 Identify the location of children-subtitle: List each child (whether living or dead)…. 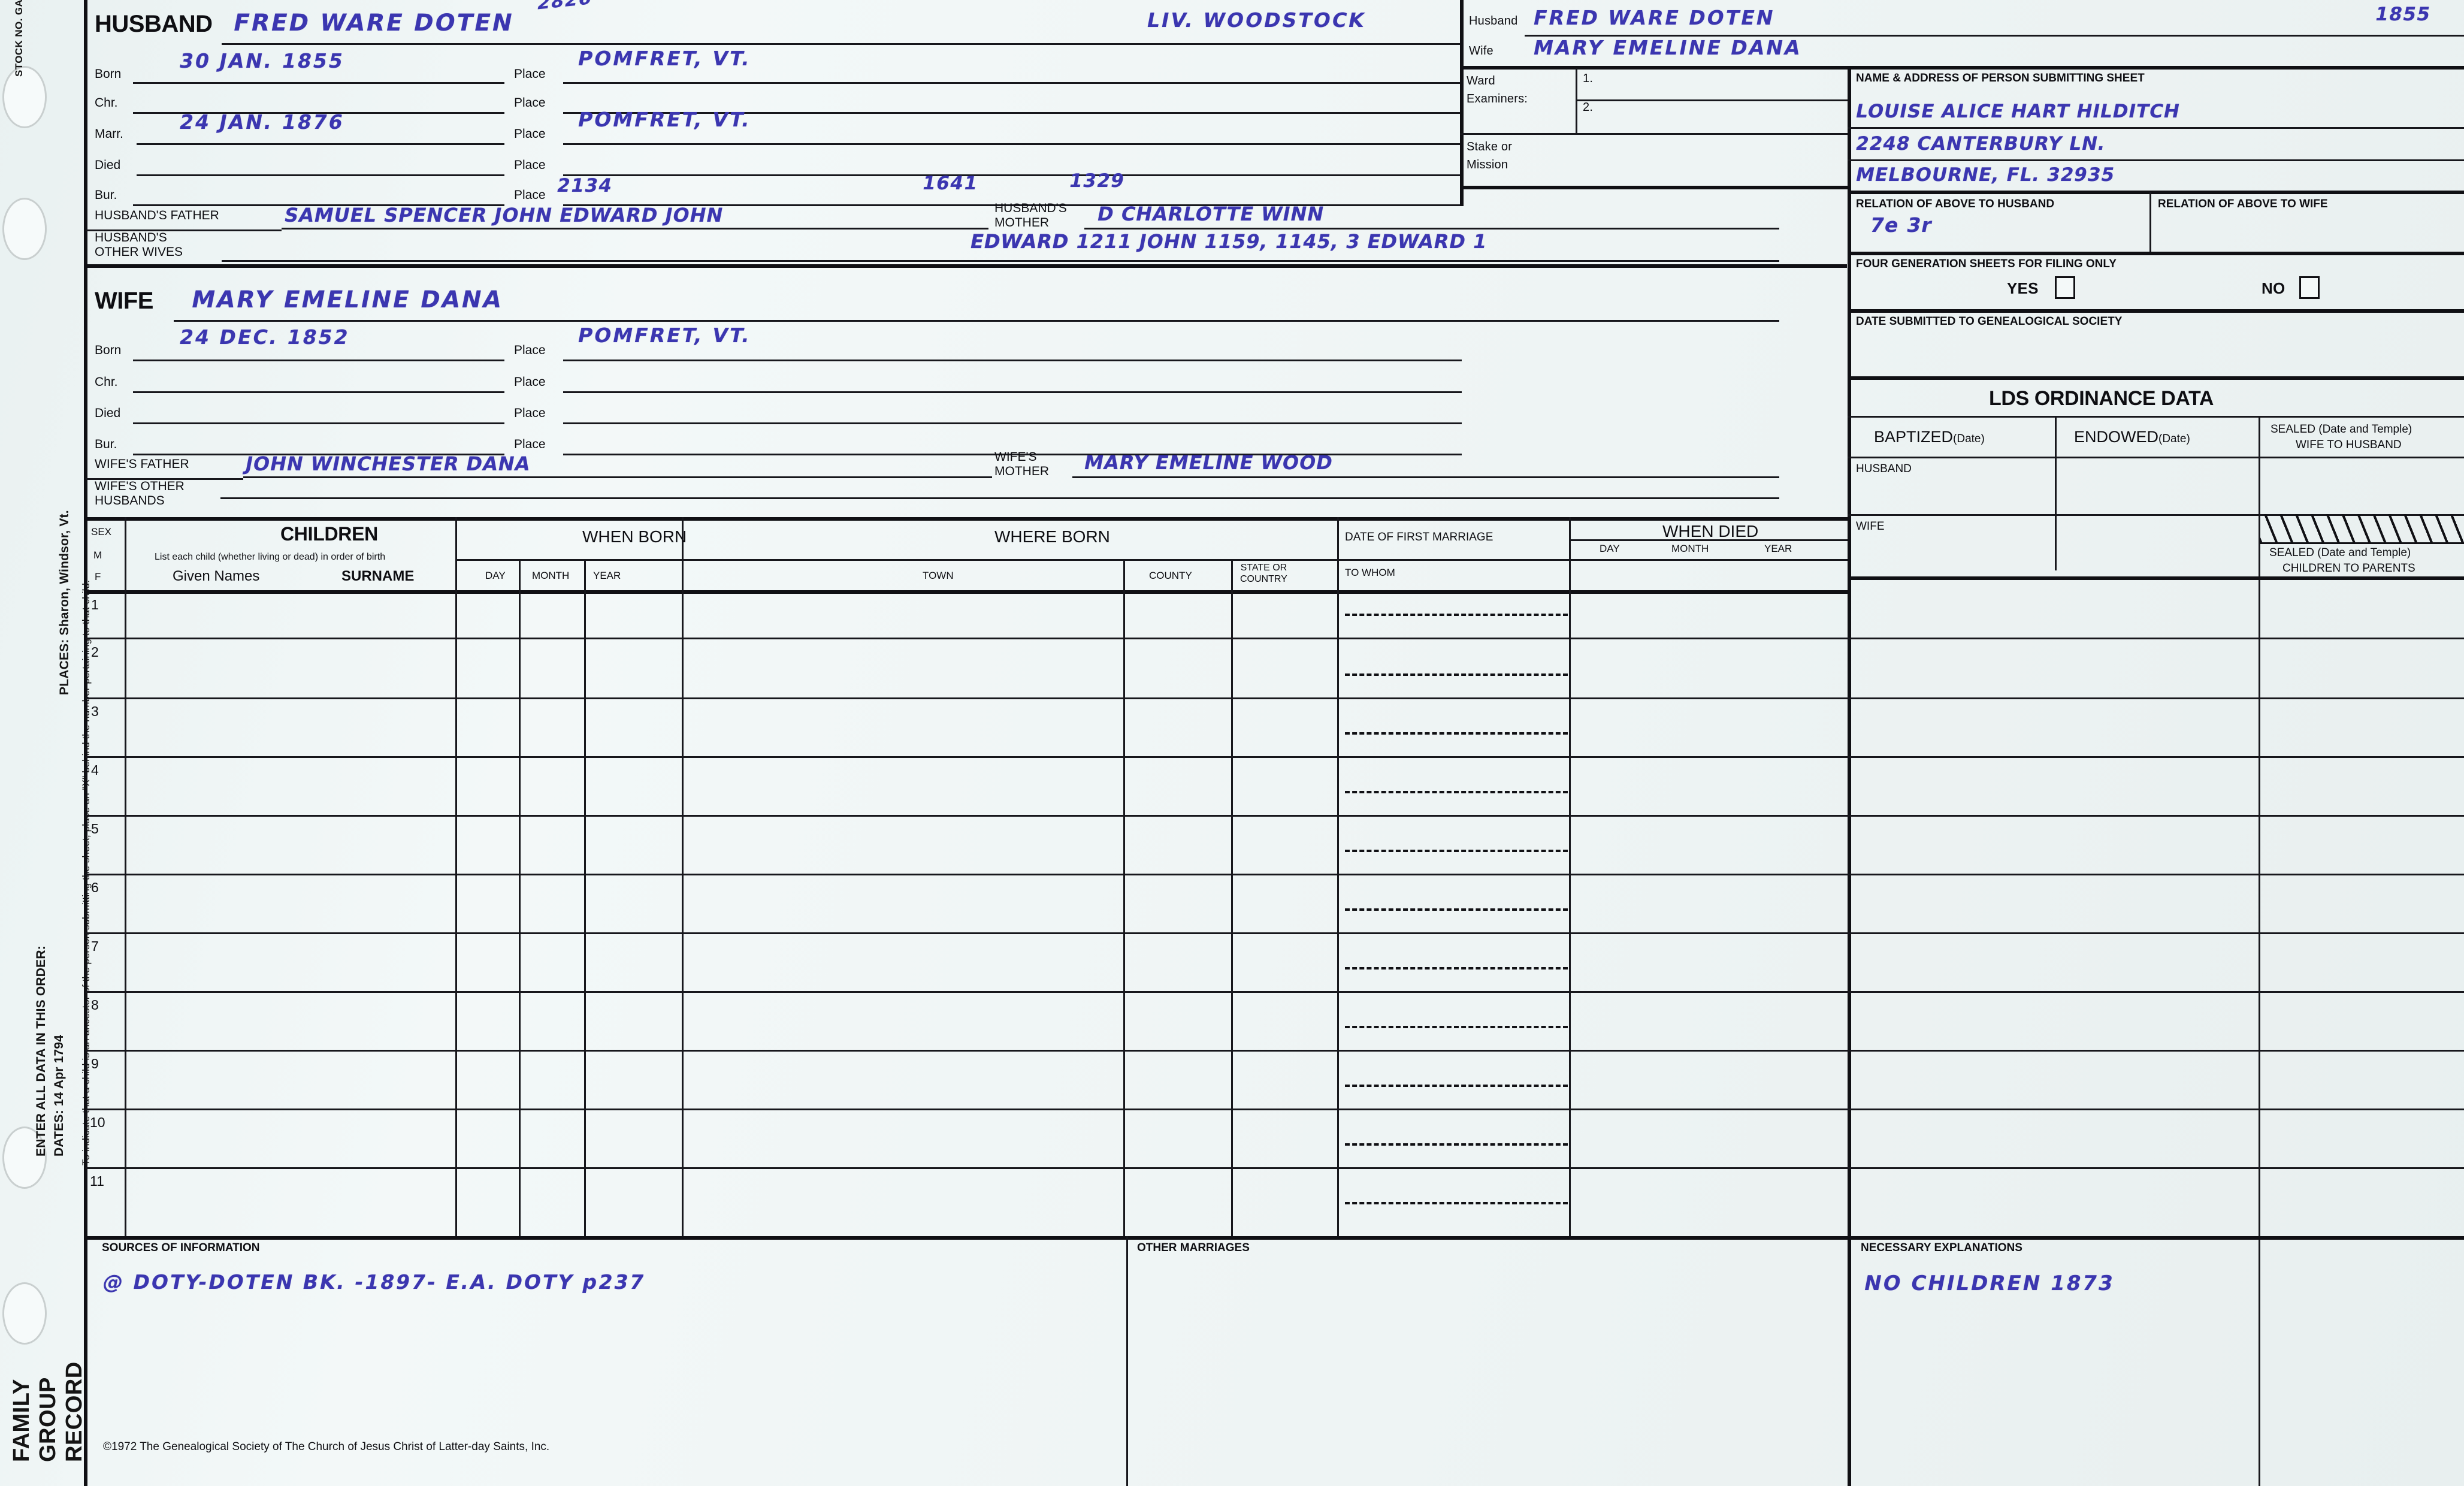
(270, 557).